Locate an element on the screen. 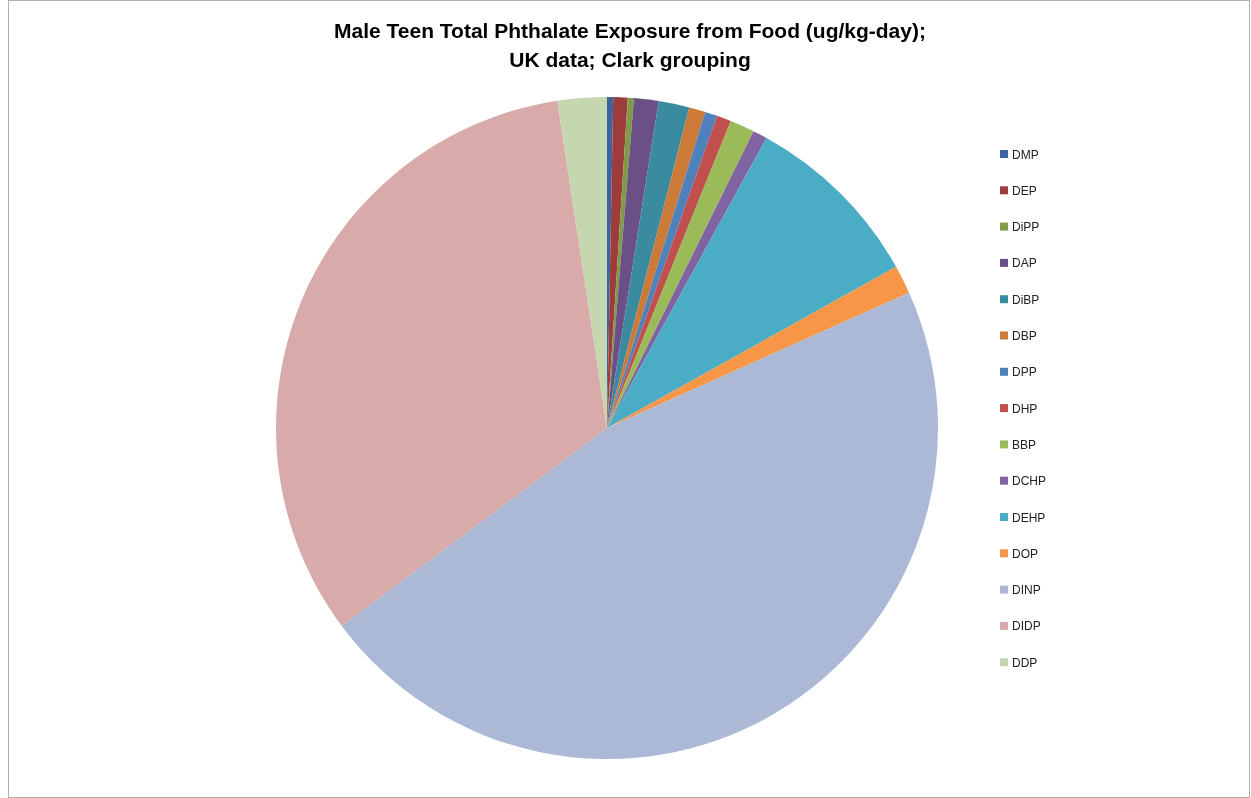 This screenshot has height=798, width=1251. chart-title: Male Teen Total Phthalate Exposure from Food (ug/kg-day); UK data; Clark grouping is located at coordinates (630, 45).